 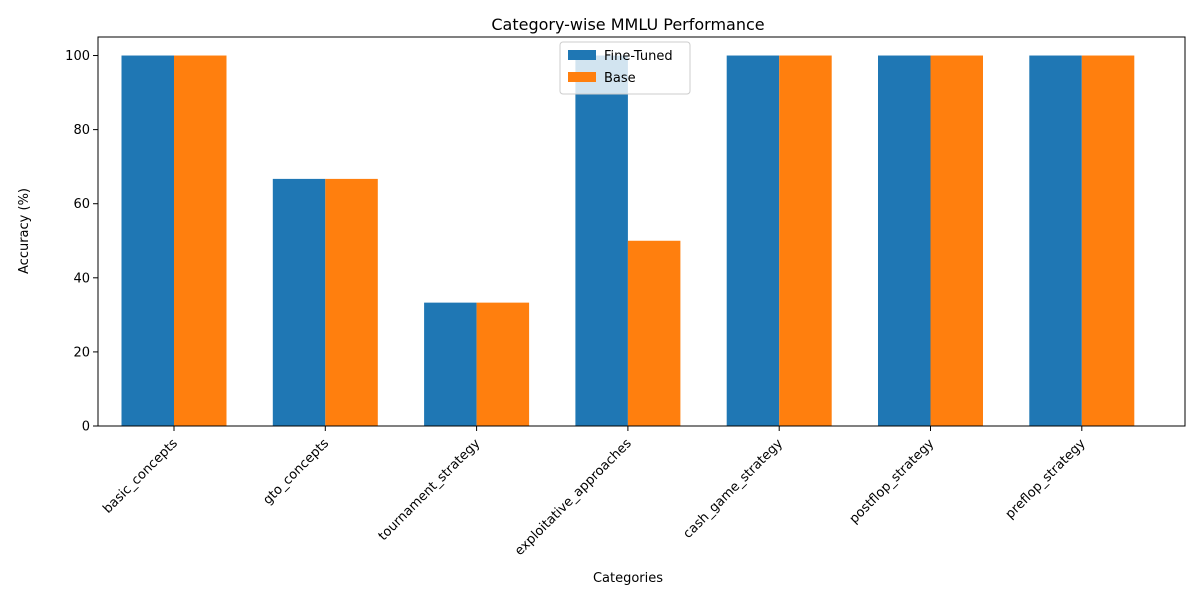 I want to click on x-tick-label-cash_game_strategy: cash_game_strategy, so click(x=734, y=489).